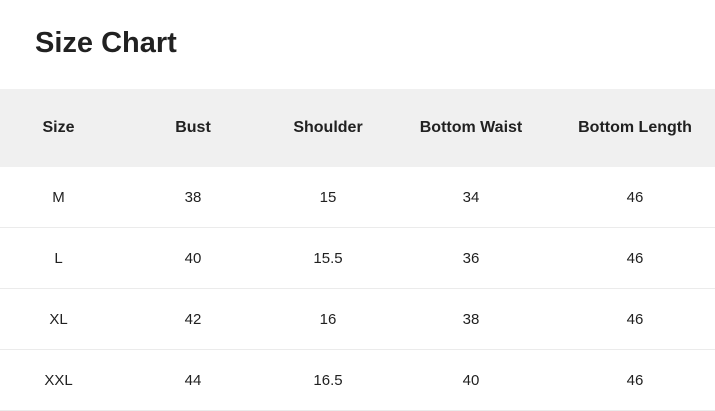  Describe the element at coordinates (193, 319) in the screenshot. I see `table-cell: 42` at that location.